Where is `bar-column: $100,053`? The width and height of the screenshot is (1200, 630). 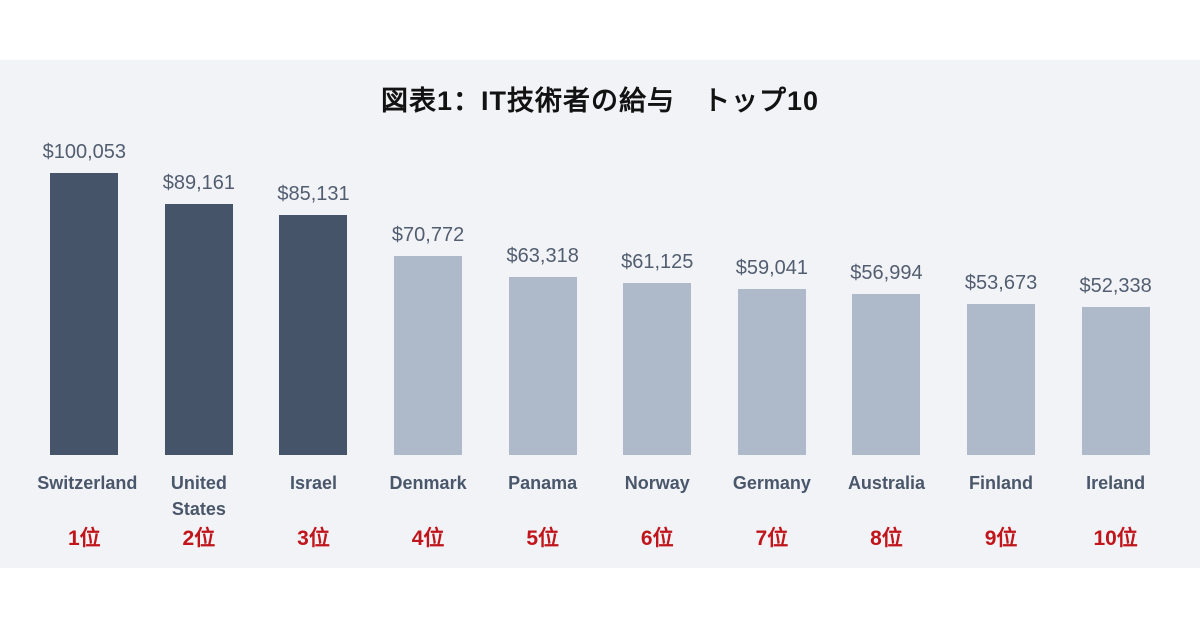 bar-column: $100,053 is located at coordinates (84, 292).